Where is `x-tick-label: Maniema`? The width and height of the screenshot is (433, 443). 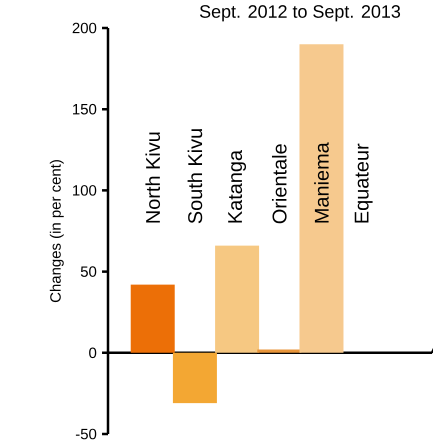 x-tick-label: Maniema is located at coordinates (321, 182).